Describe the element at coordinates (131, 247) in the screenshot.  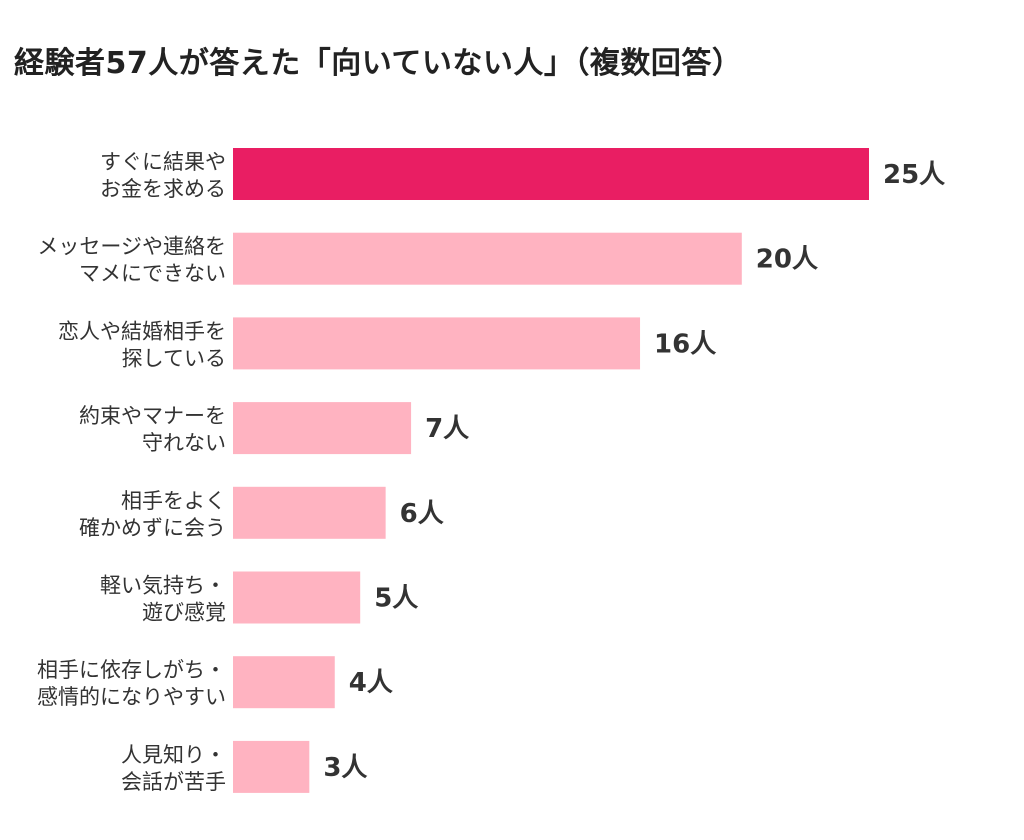
I see `category-label-line: メッセージや連絡を` at that location.